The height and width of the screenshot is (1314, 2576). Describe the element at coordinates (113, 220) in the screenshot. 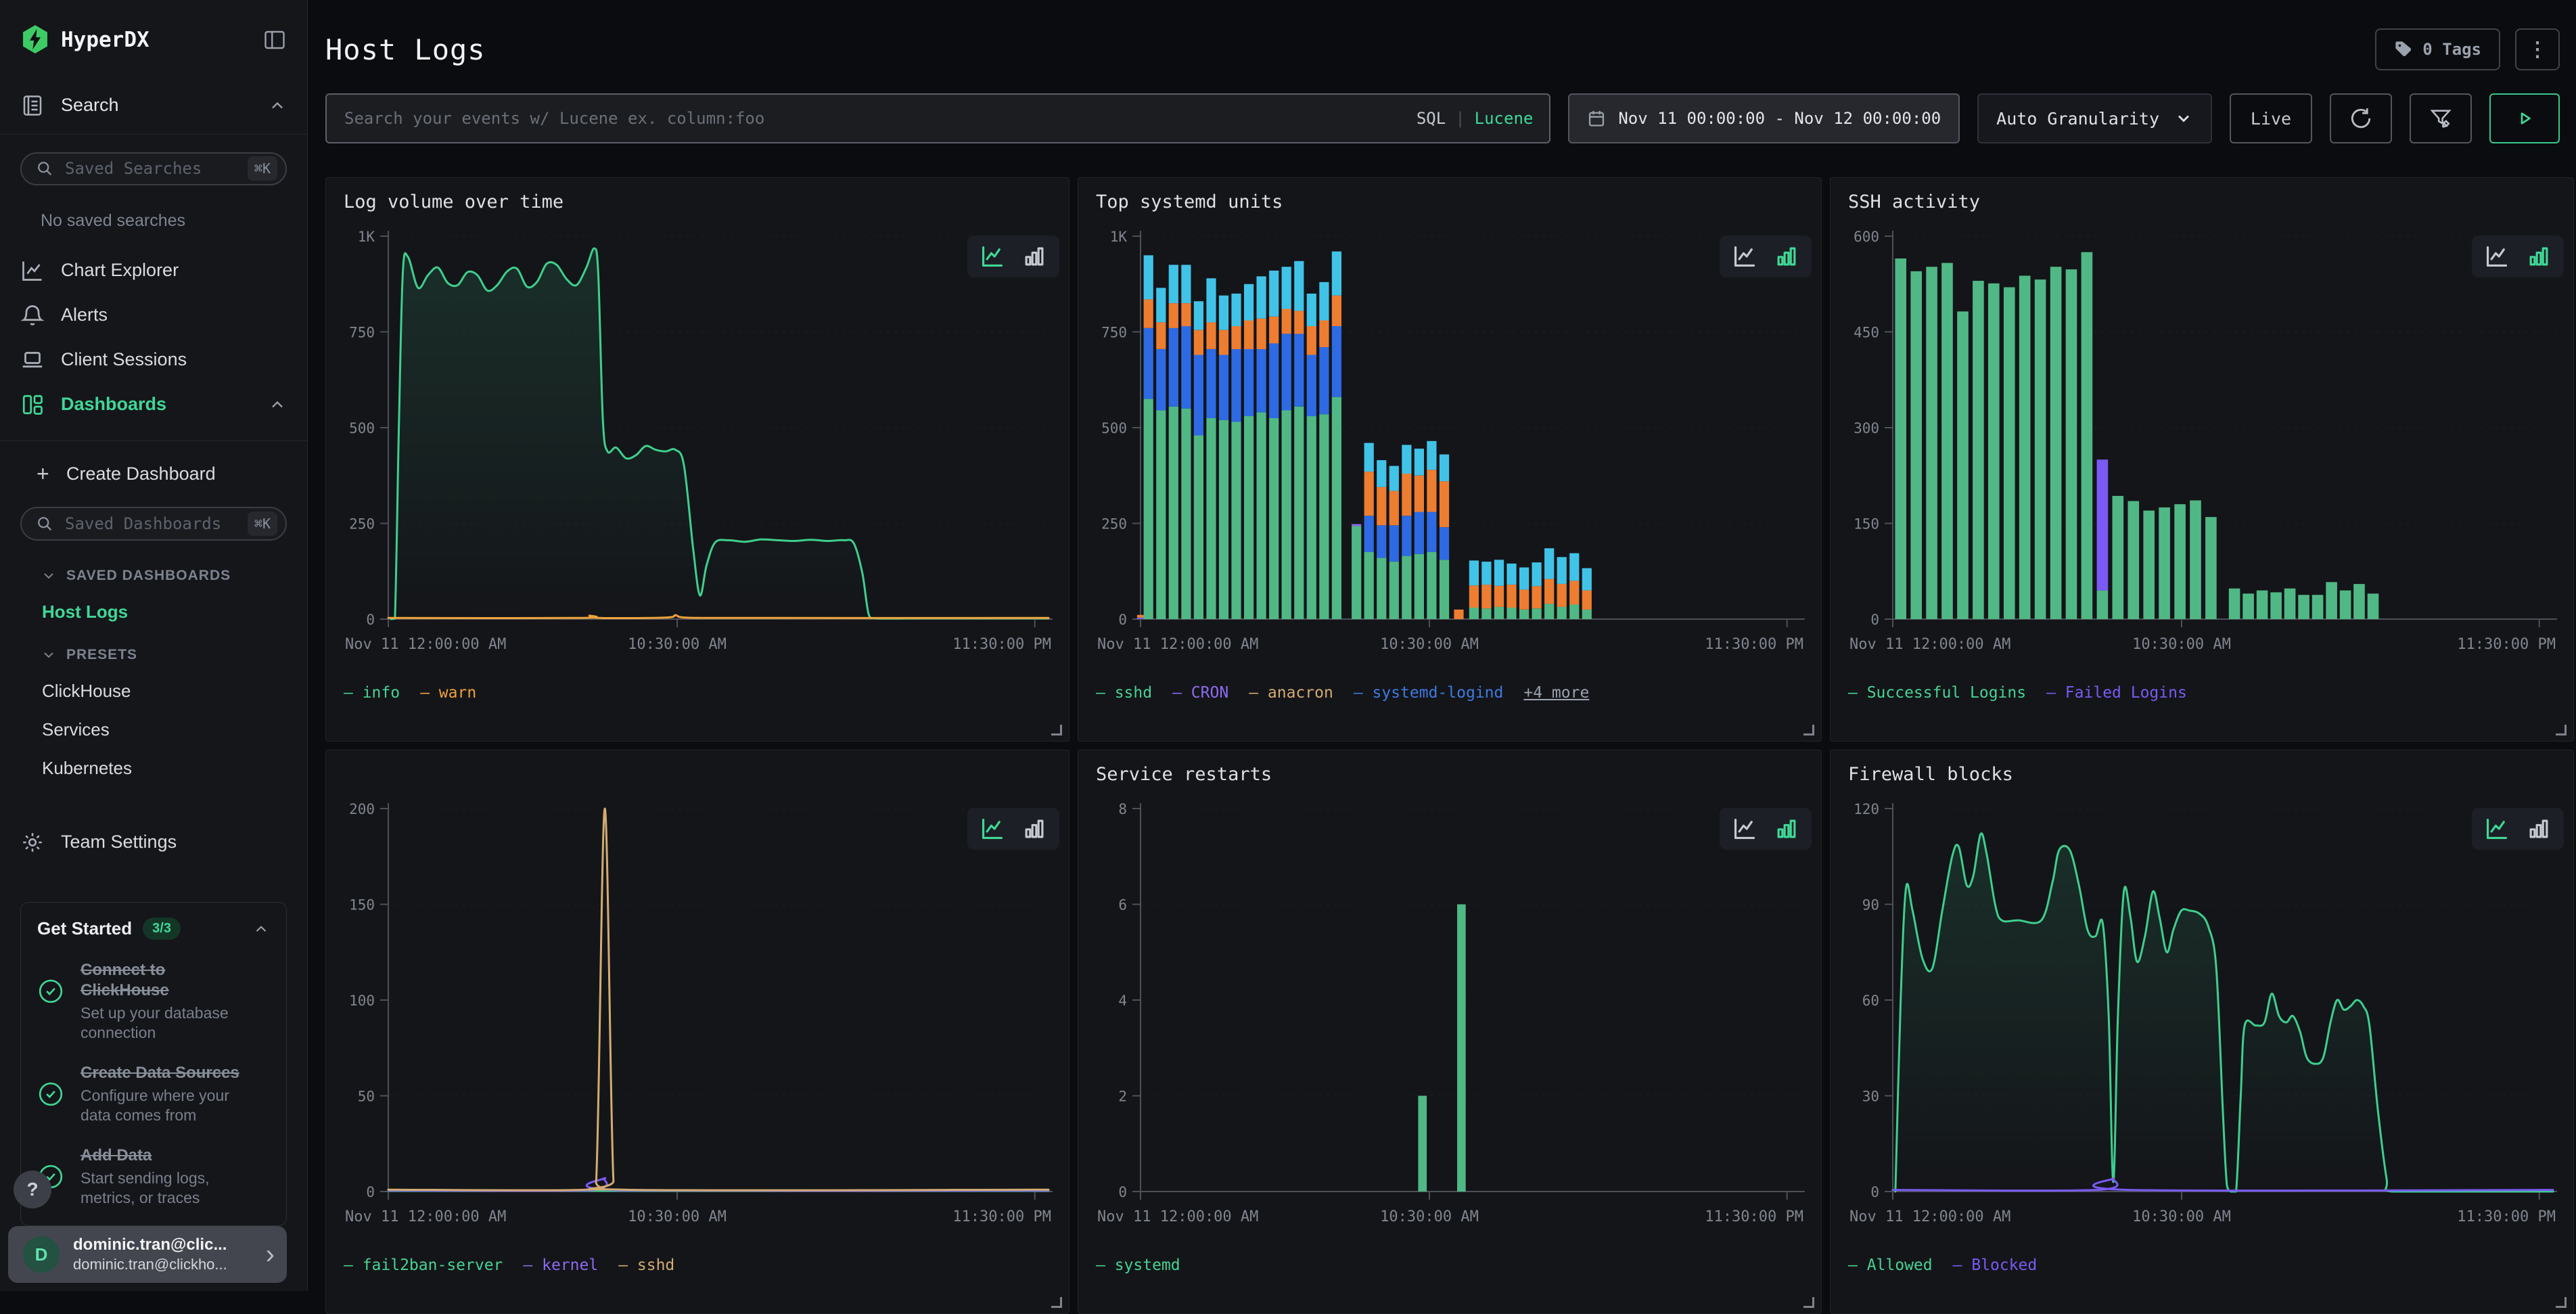

I see `no-saved-searches-text: No saved searches` at that location.